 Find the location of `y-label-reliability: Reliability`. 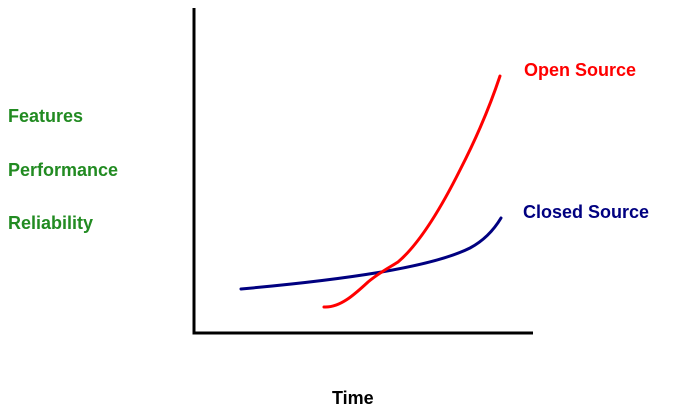

y-label-reliability: Reliability is located at coordinates (51, 223).